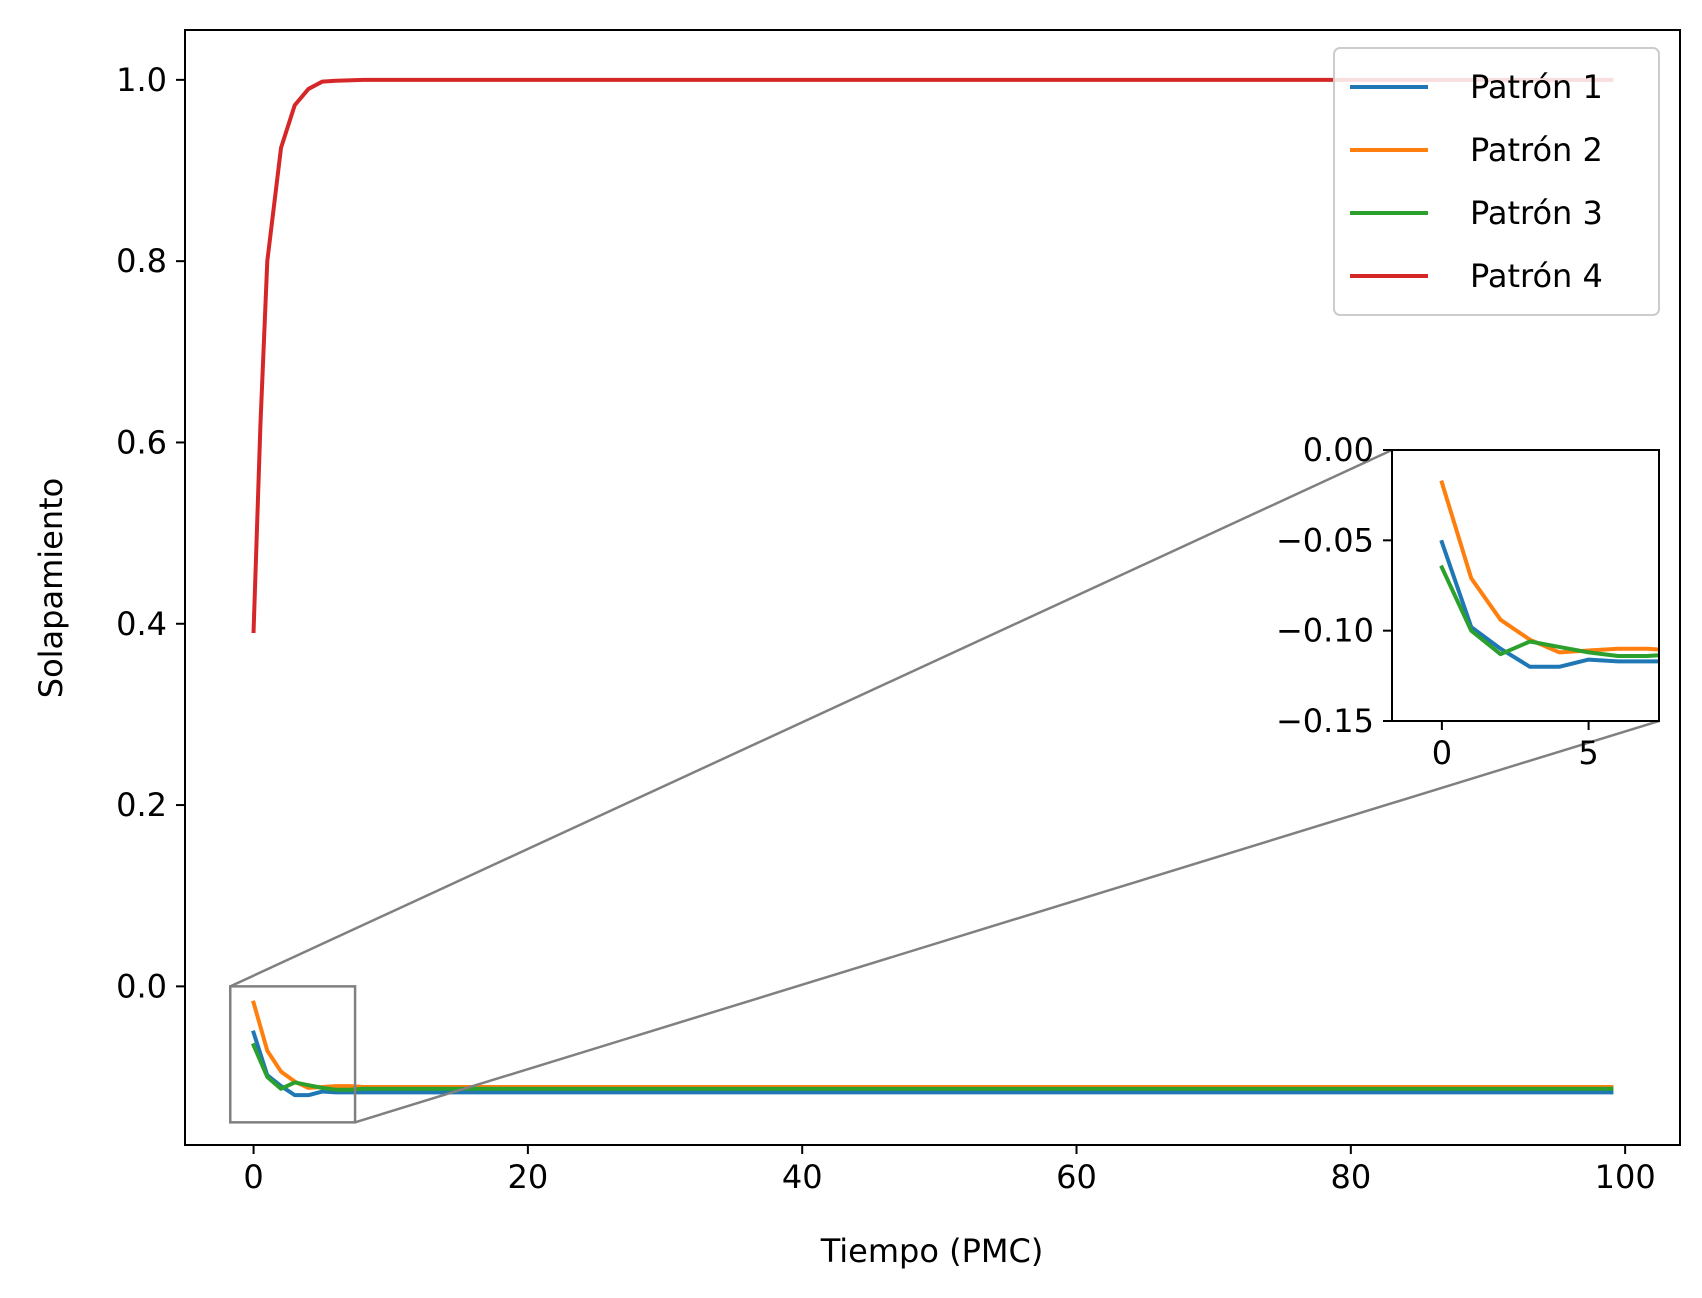 The height and width of the screenshot is (1298, 1702). What do you see at coordinates (1325, 540) in the screenshot?
I see `inset-y-tick-label: −0.05` at bounding box center [1325, 540].